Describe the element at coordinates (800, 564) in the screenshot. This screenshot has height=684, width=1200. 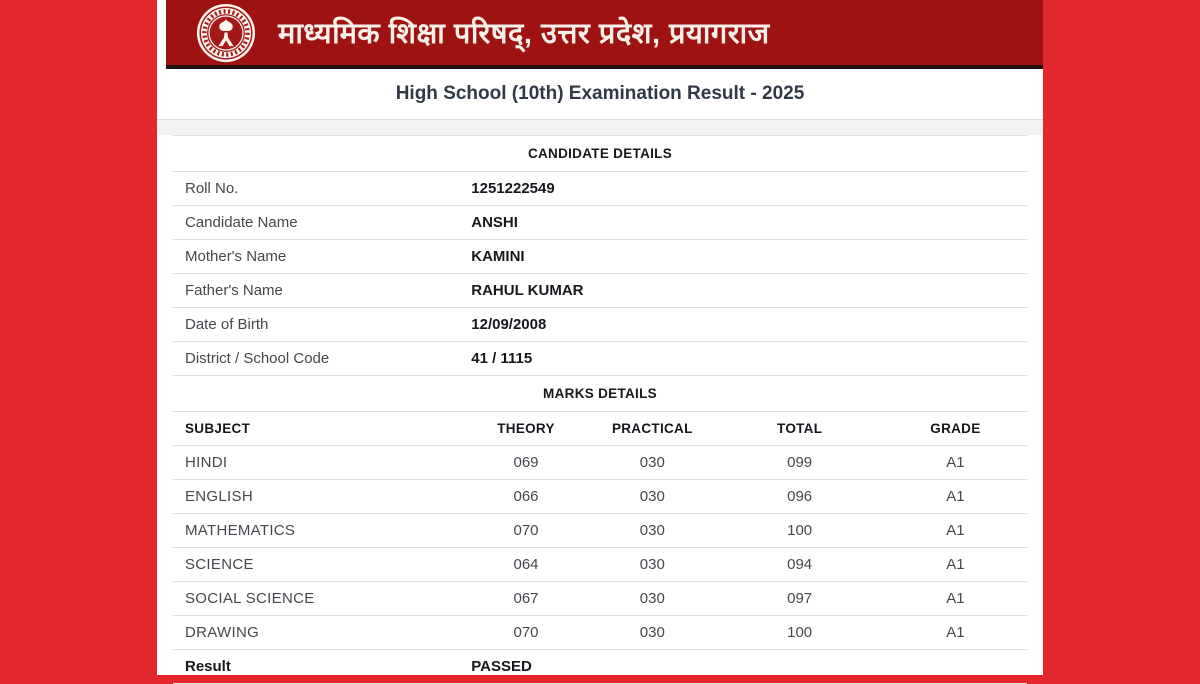
I see `total-cell: 094` at that location.